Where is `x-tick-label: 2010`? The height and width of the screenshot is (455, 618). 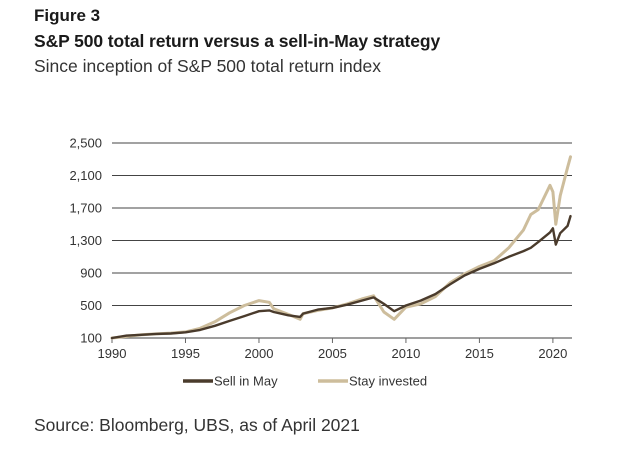 x-tick-label: 2010 is located at coordinates (405, 353).